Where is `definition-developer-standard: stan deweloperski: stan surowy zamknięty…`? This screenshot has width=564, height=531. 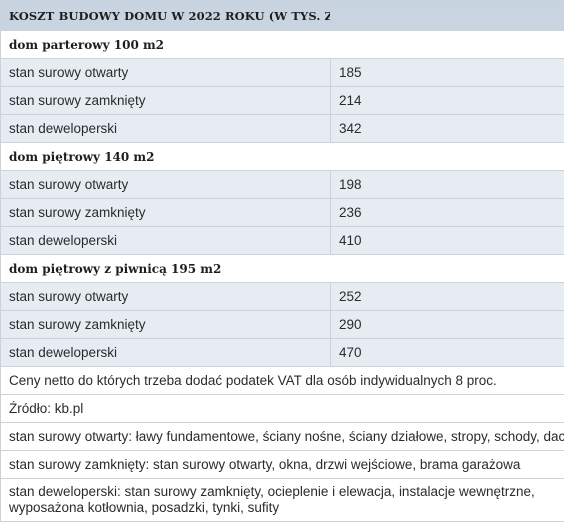 definition-developer-standard: stan deweloperski: stan surowy zamknięty… is located at coordinates (282, 500).